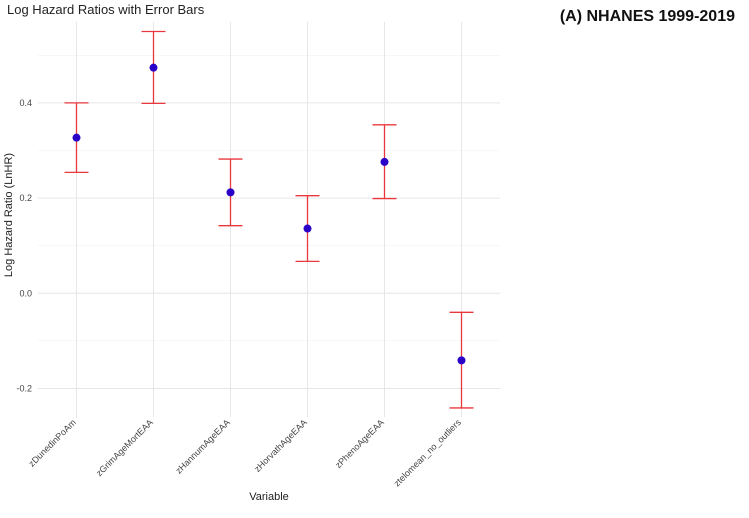  Describe the element at coordinates (280, 445) in the screenshot. I see `x-tick-label: zHorvathAgeEAA` at that location.